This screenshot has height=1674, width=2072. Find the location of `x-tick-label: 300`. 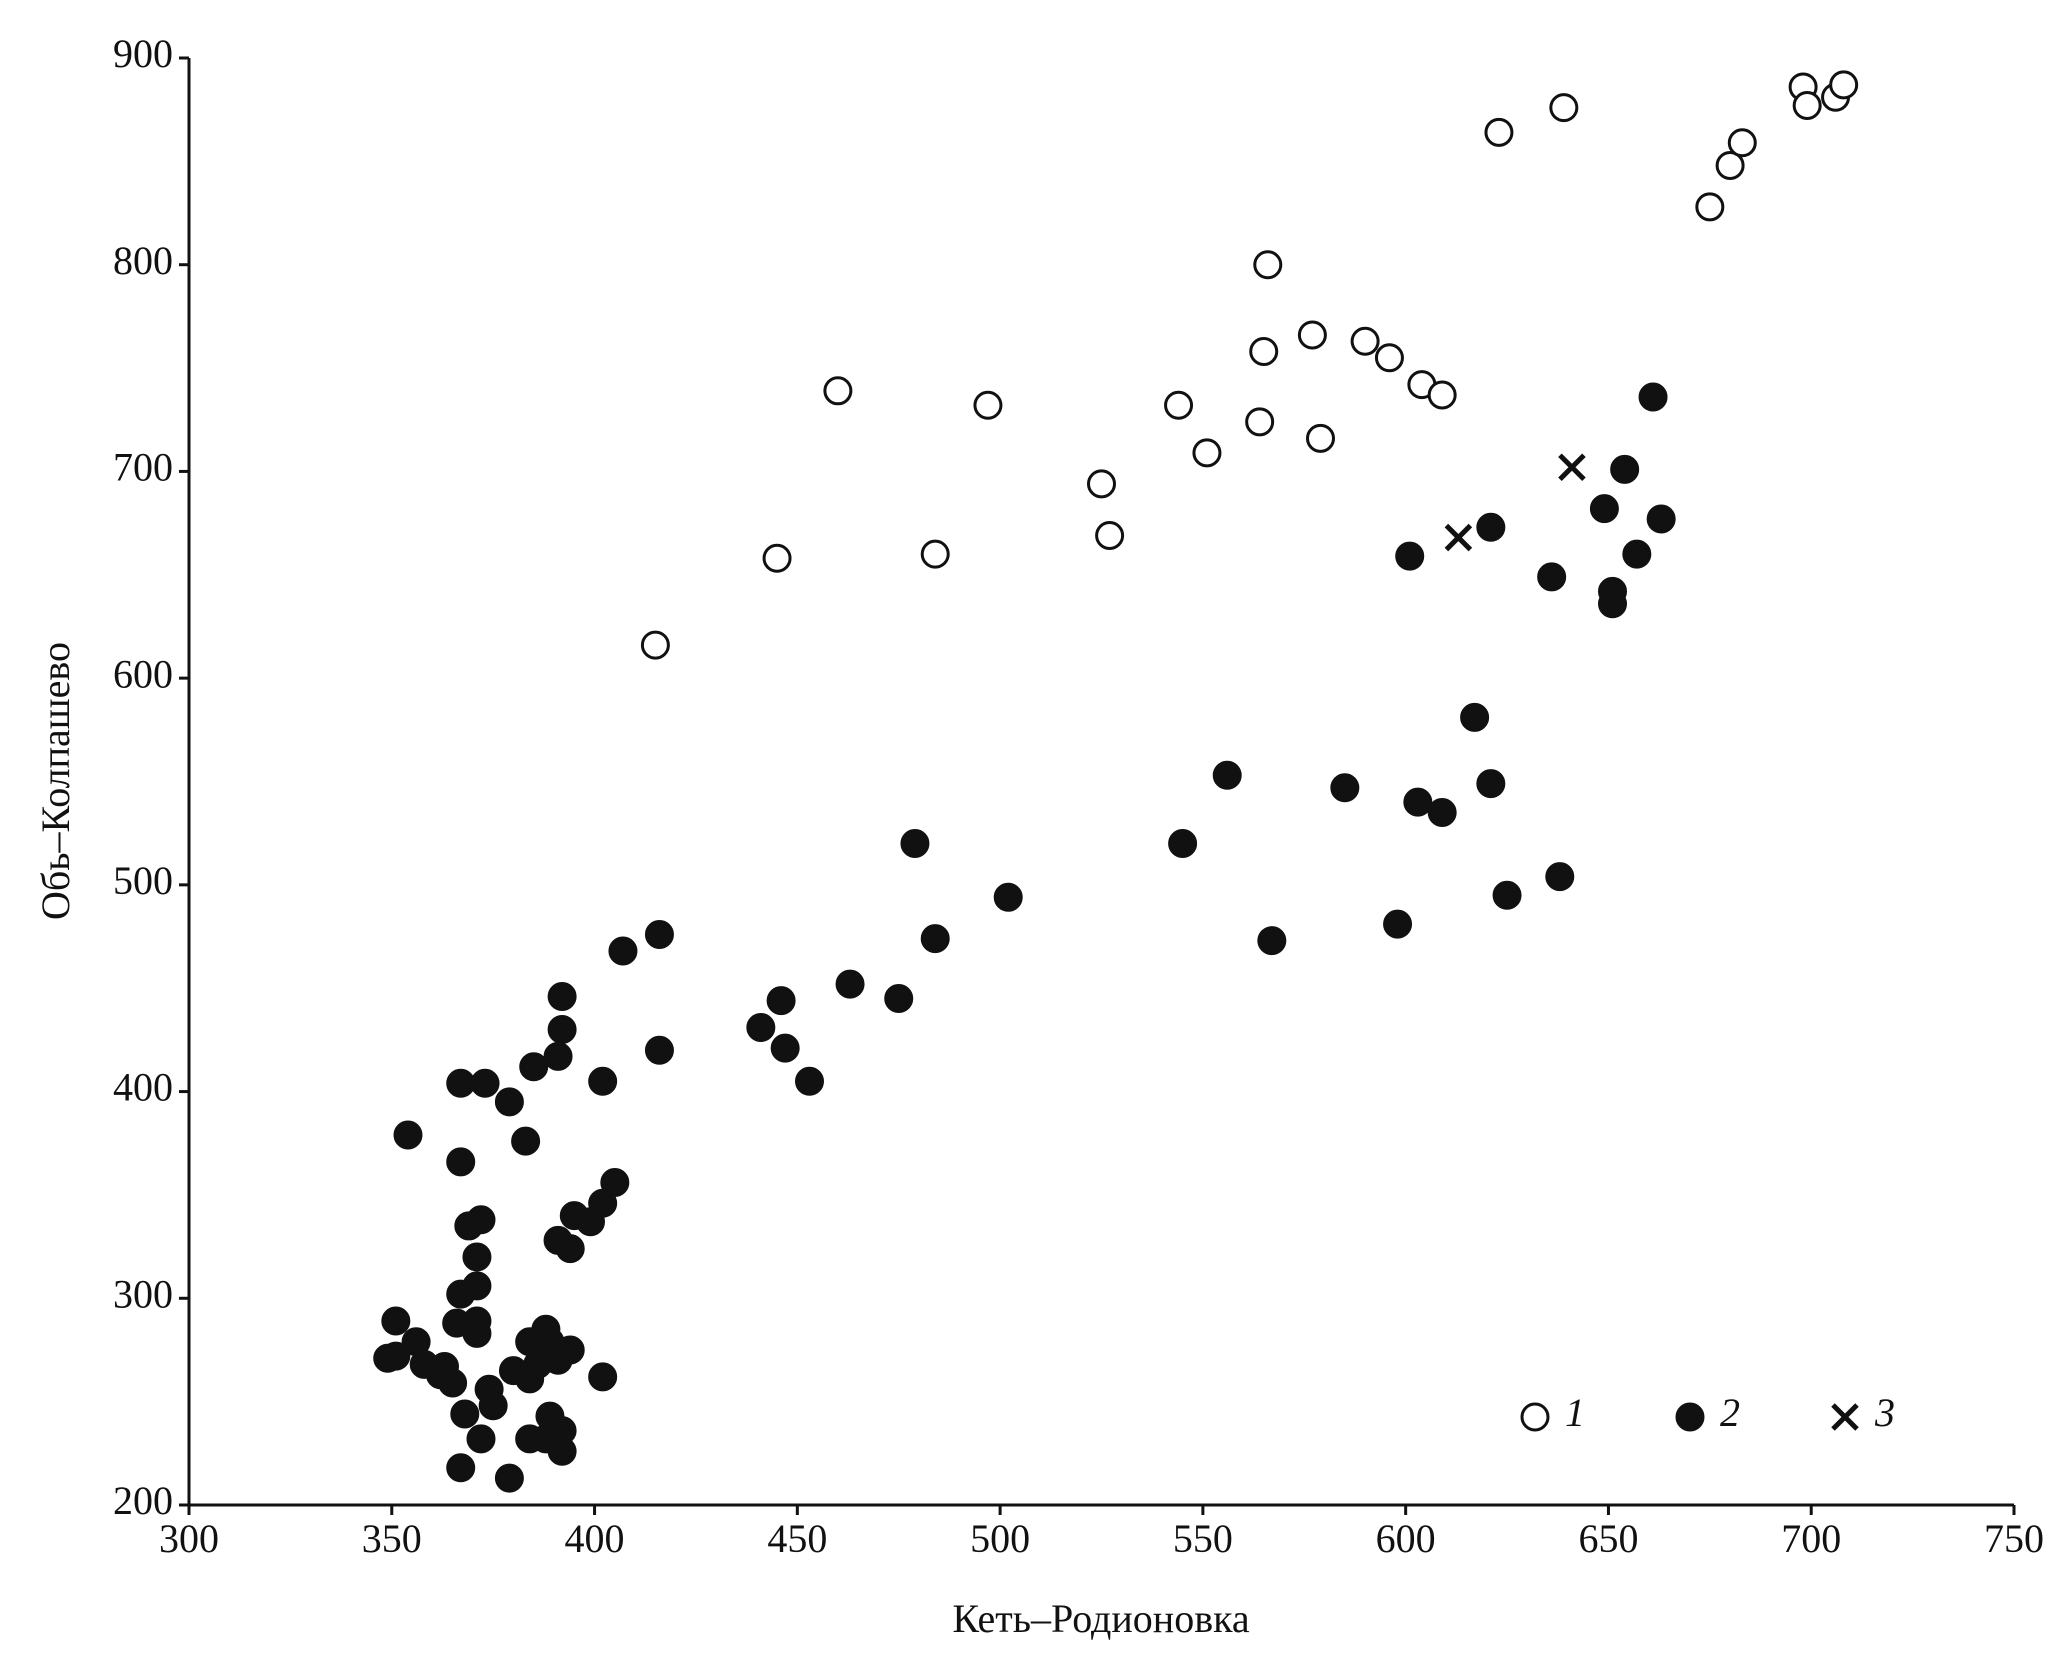

x-tick-label: 300 is located at coordinates (189, 1538).